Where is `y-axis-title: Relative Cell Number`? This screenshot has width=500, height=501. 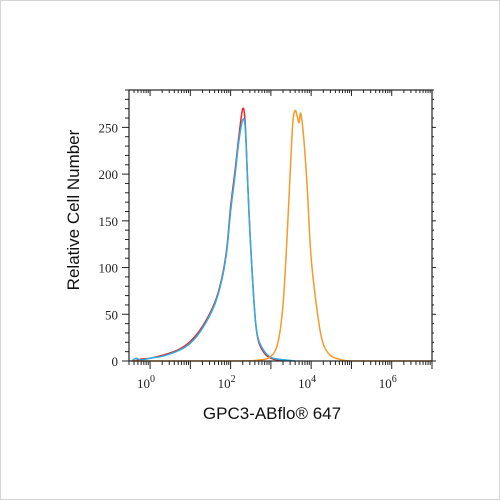
y-axis-title: Relative Cell Number is located at coordinates (73, 209).